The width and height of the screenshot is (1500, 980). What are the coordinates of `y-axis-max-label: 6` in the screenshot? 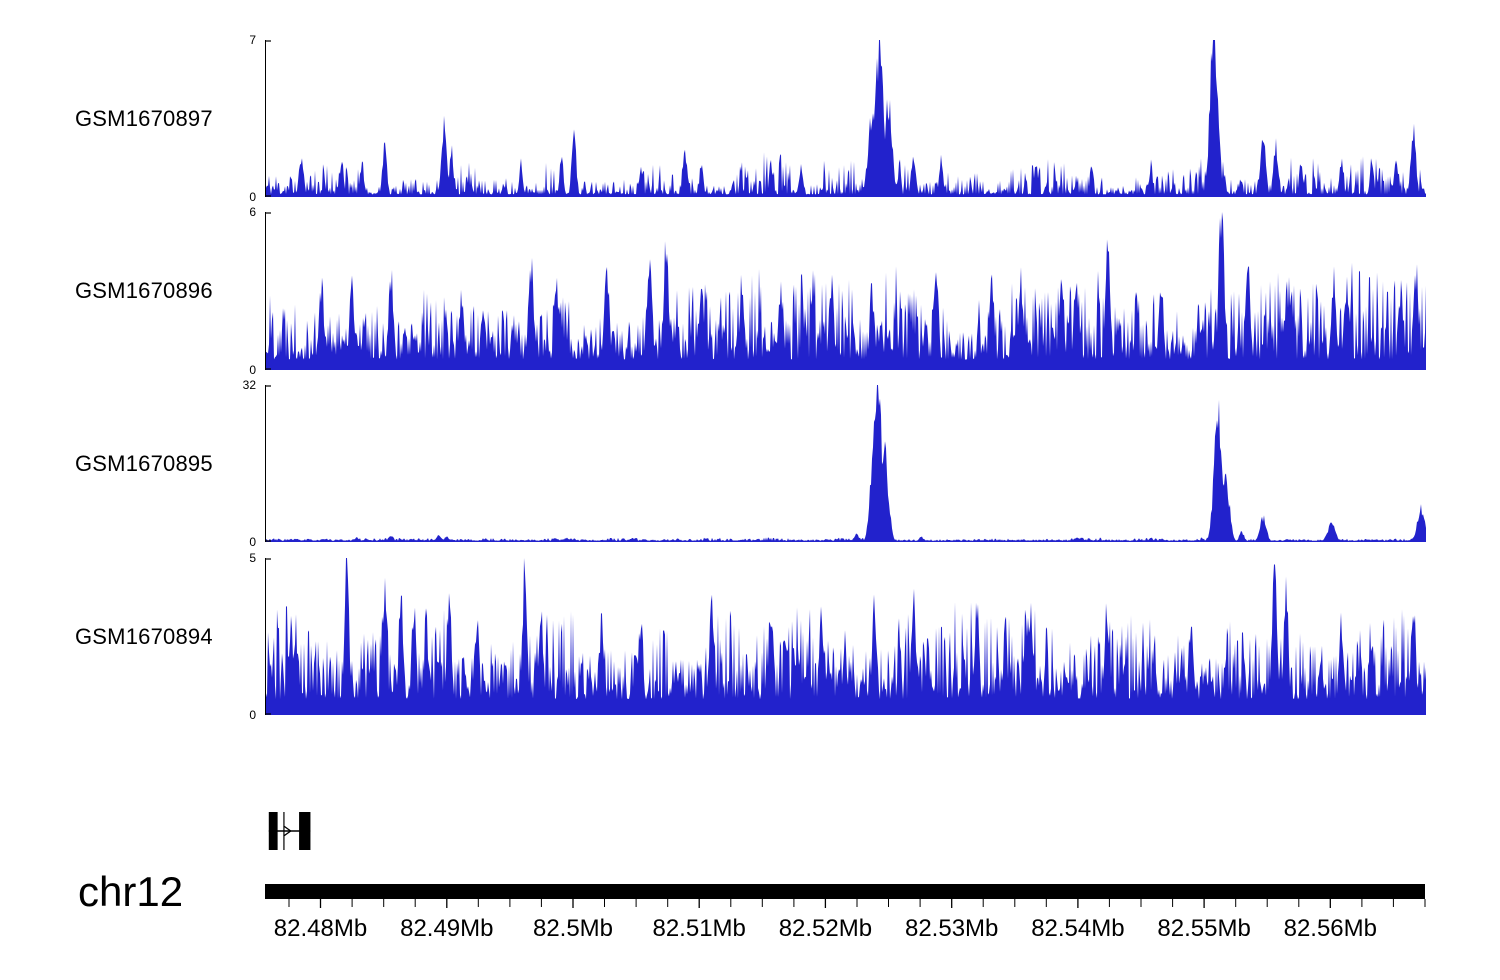 It's located at (252, 212).